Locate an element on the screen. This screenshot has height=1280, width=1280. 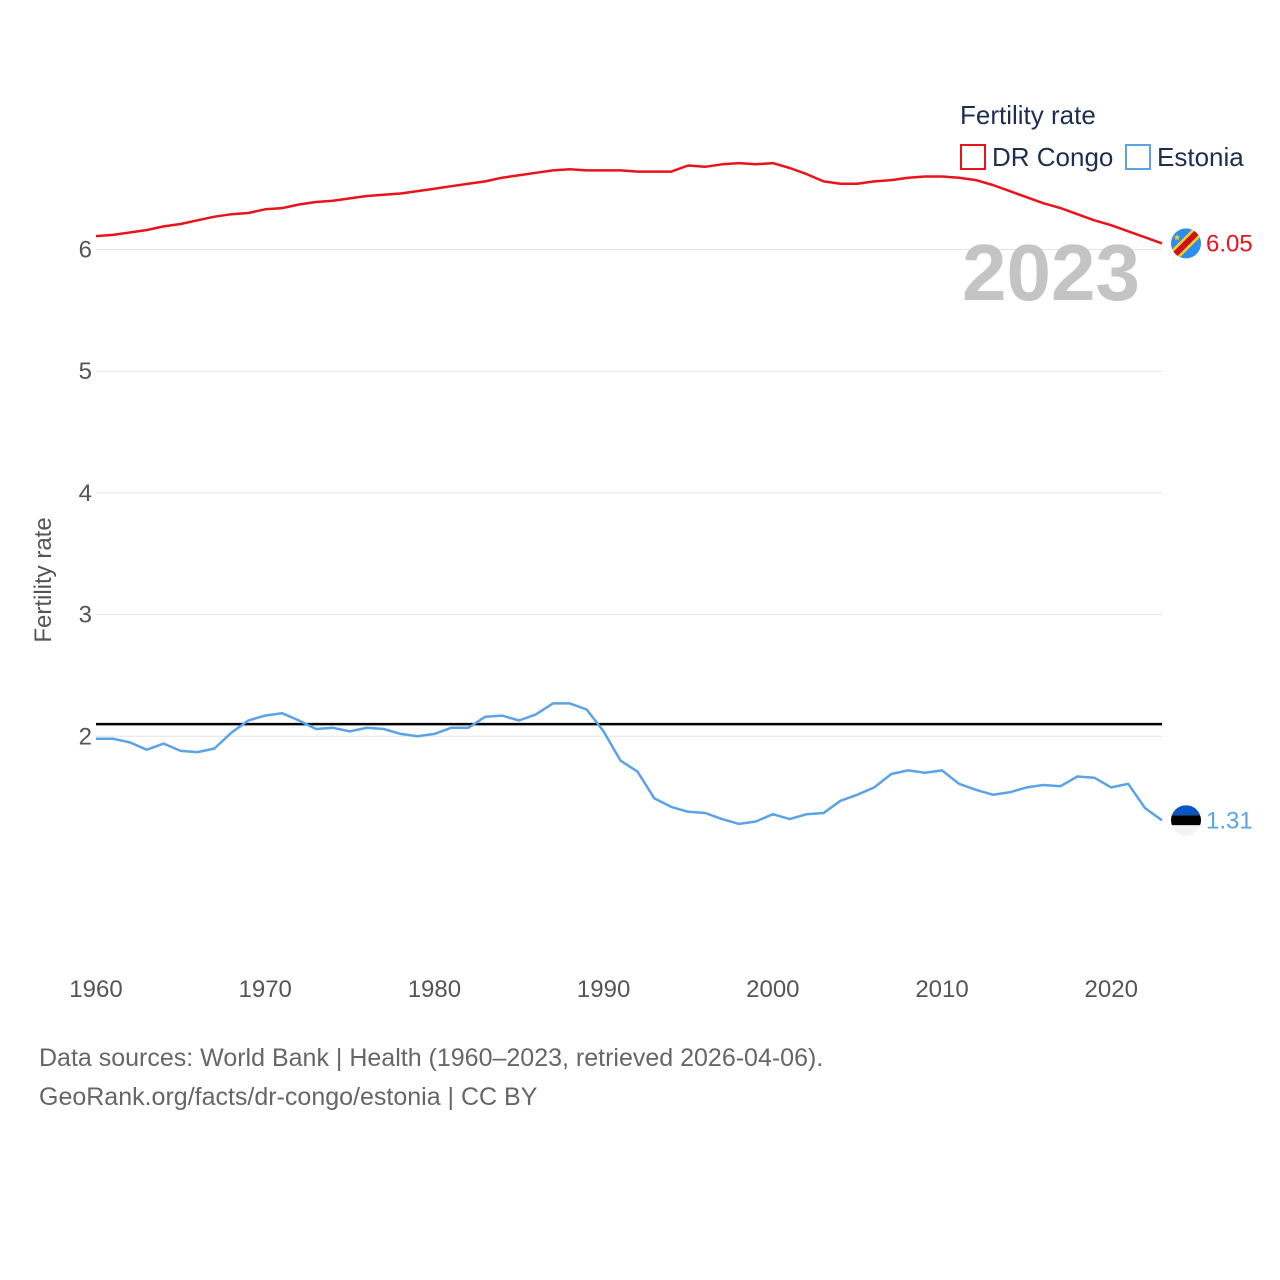
y-axis: 2 3 4 5 6 is located at coordinates (85, 494).